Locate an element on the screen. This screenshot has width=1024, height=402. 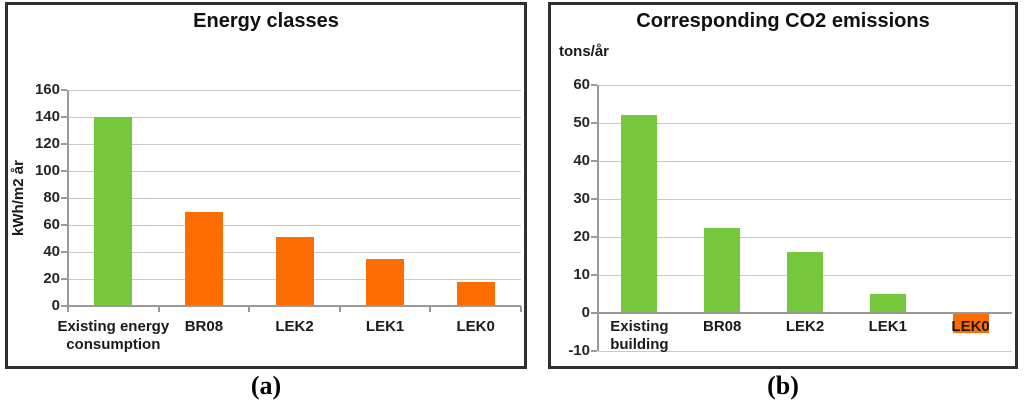
chart-b-y-axis-label: tons/år is located at coordinates (584, 51).